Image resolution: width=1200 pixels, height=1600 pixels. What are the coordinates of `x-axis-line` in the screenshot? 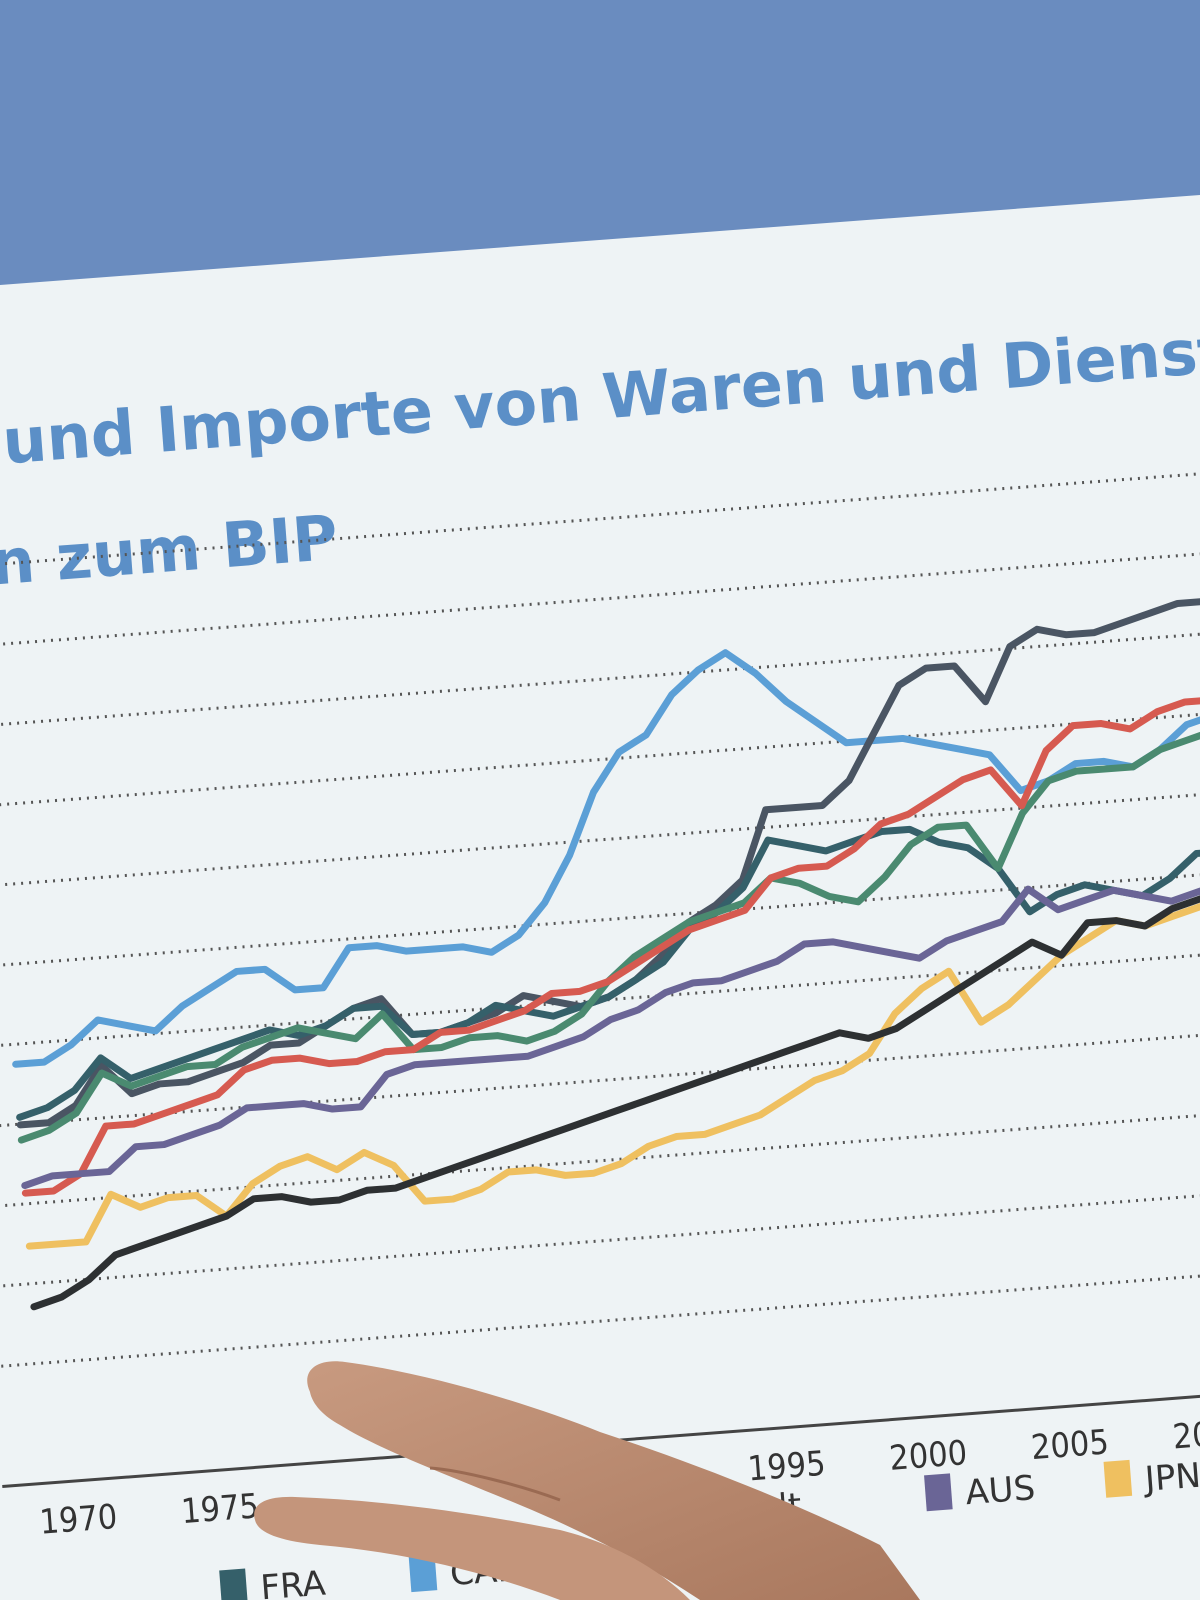 It's located at (601, 1436).